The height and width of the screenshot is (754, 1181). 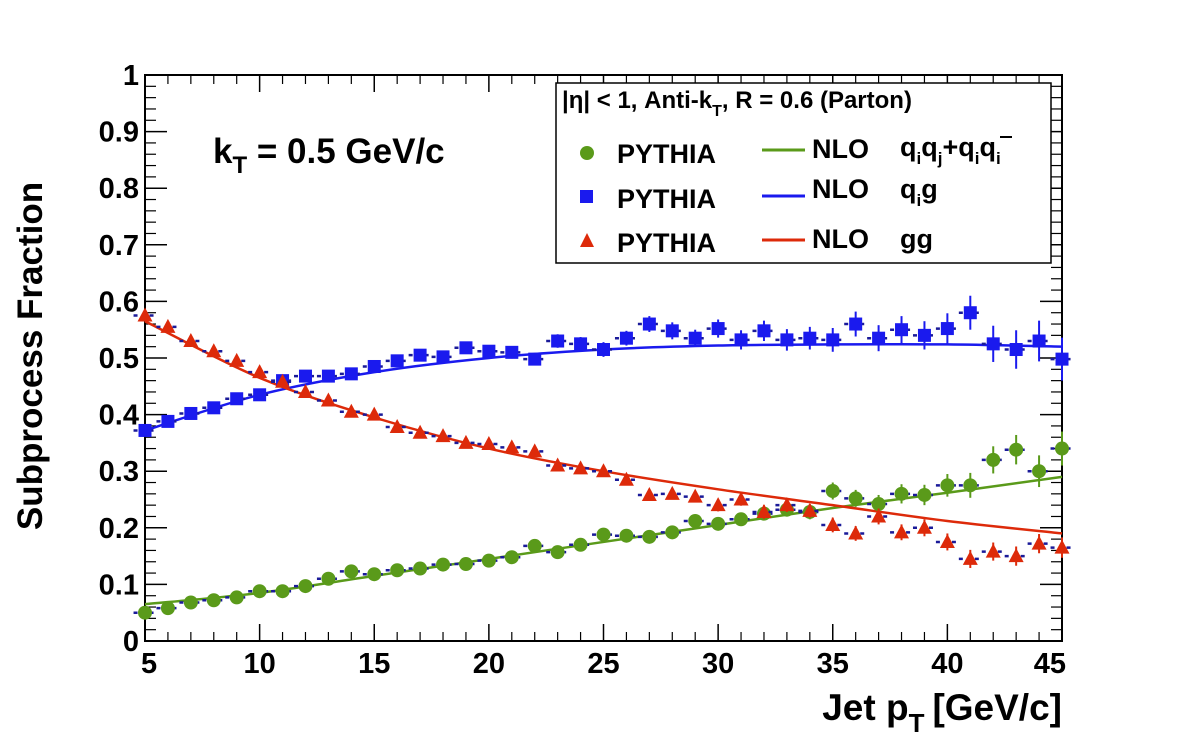 I want to click on qg-s: i, so click(x=919, y=200).